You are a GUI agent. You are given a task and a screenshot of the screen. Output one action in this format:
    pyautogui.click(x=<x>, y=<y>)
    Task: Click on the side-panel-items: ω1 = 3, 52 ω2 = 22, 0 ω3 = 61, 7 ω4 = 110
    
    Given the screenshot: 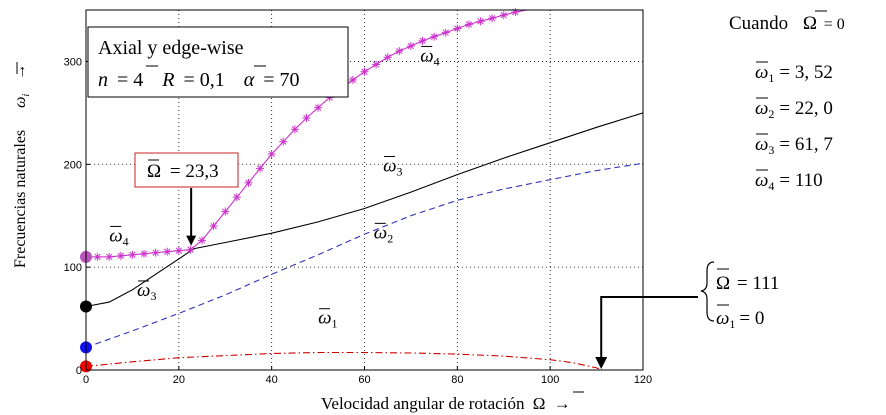 What is the action you would take?
    pyautogui.click(x=794, y=127)
    